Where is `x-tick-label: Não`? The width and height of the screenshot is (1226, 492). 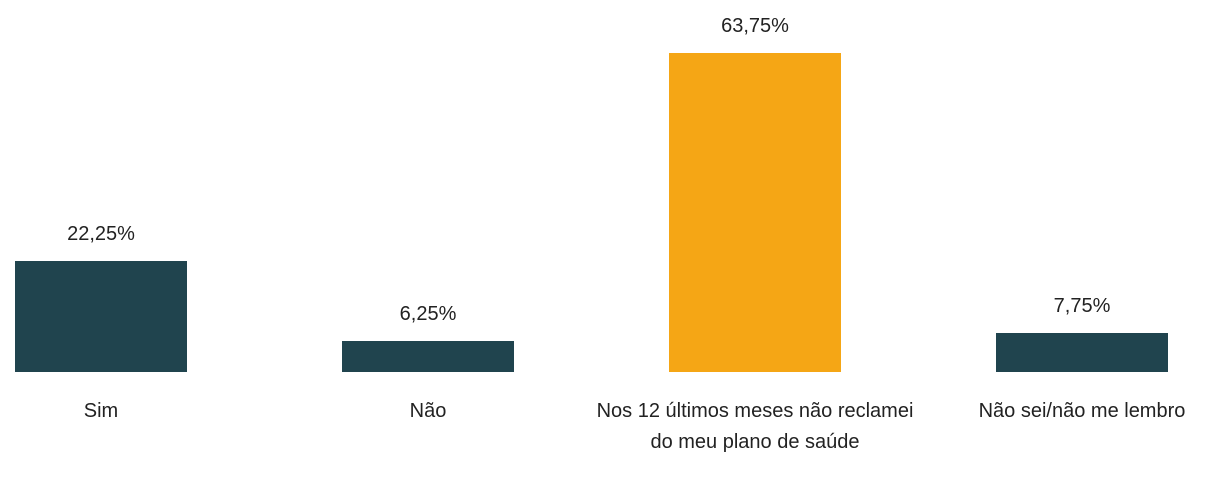 x-tick-label: Não is located at coordinates (428, 411).